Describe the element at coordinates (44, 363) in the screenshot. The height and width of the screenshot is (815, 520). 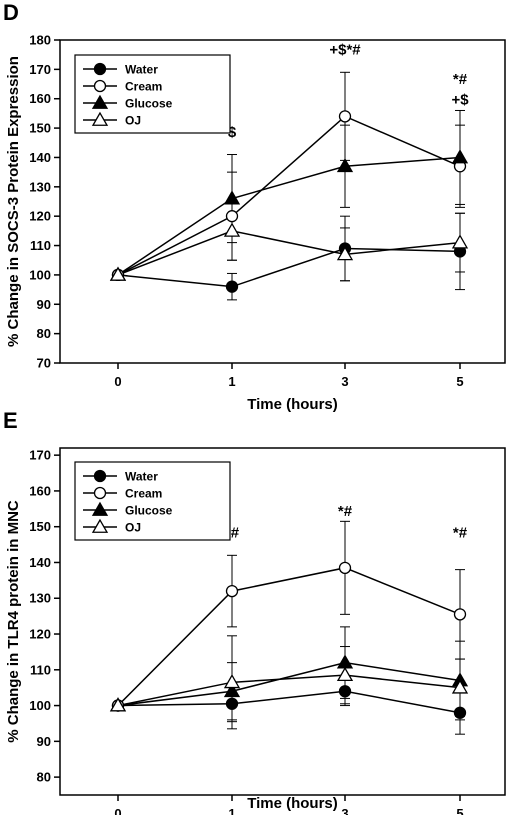
I see `y-tick-label: 70` at that location.